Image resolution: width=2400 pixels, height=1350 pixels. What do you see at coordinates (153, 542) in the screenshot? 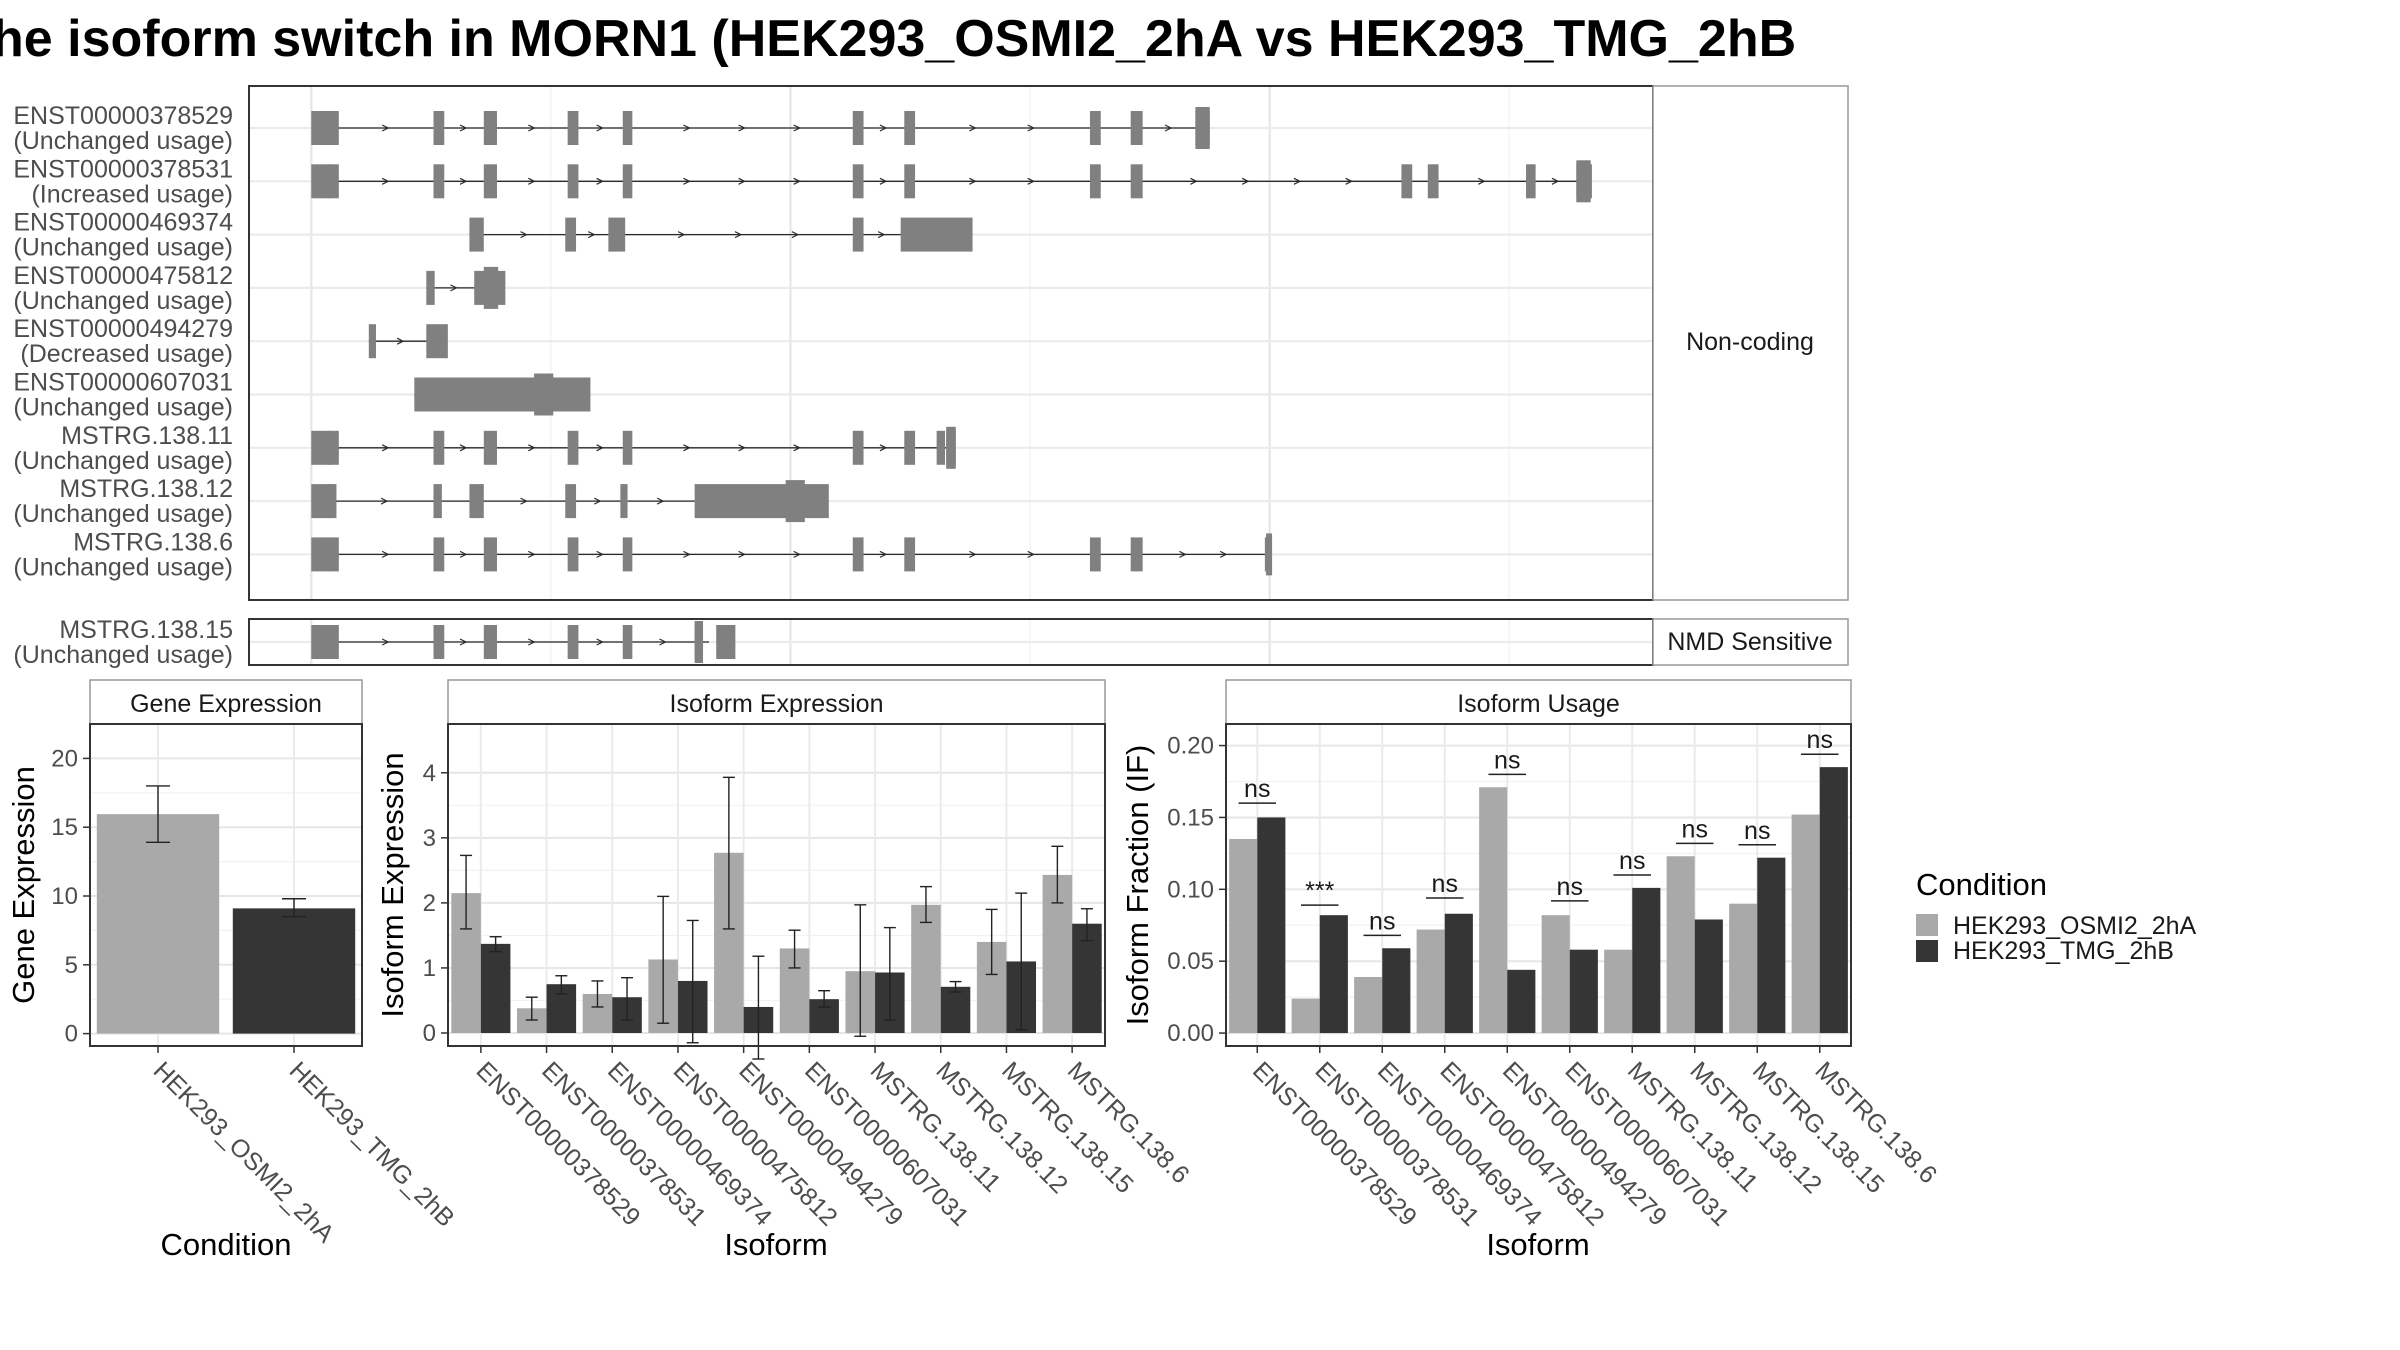
I see `transcript-name: MSTRG.138.6` at bounding box center [153, 542].